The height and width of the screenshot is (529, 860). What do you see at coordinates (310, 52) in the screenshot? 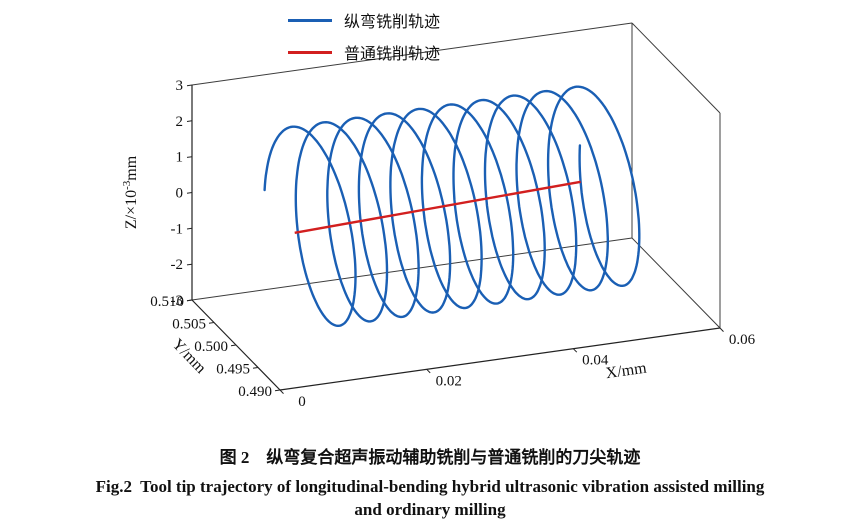
I see `legend-line-red-icon` at bounding box center [310, 52].